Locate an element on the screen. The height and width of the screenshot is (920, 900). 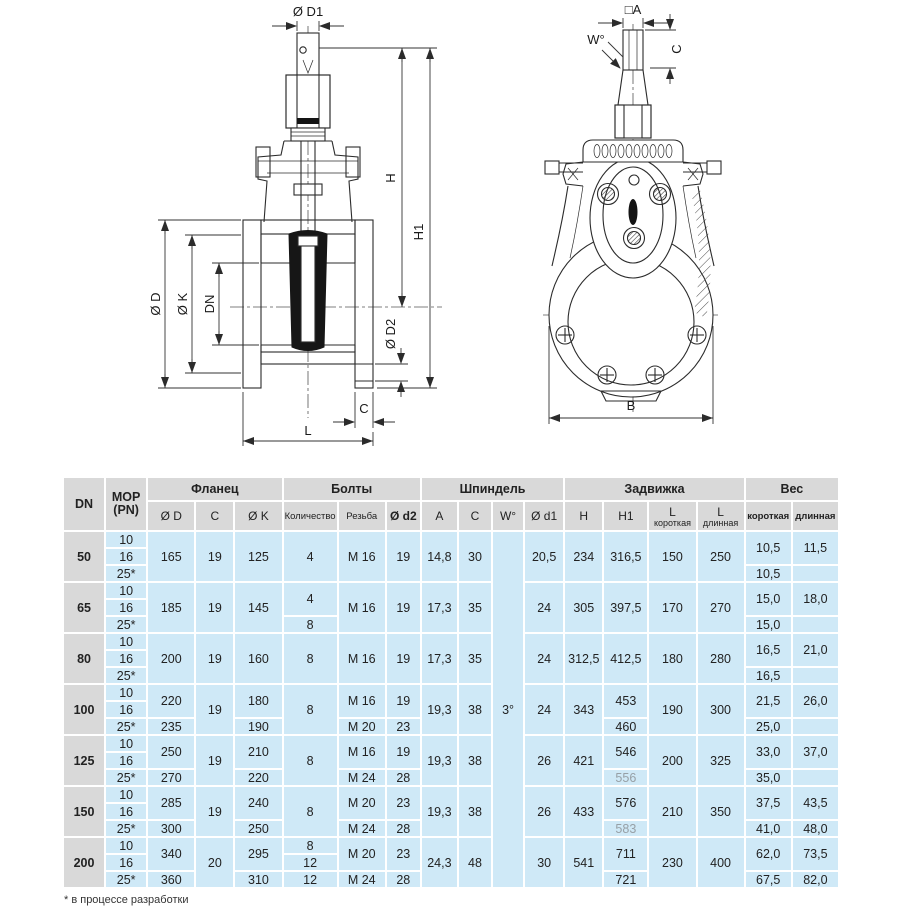
spec-cell: 125 is located at coordinates (258, 556).